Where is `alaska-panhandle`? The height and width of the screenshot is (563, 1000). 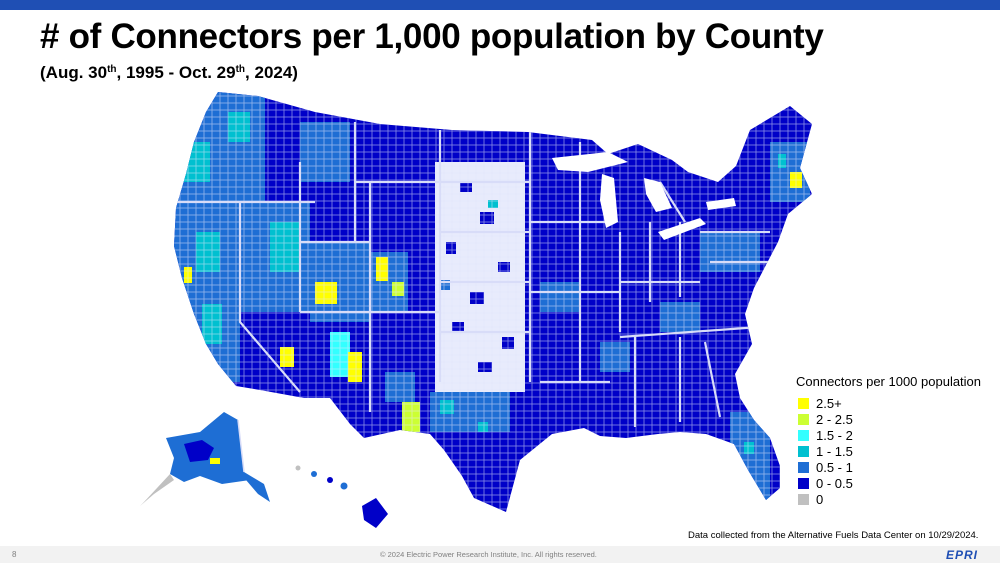
alaska-panhandle is located at coordinates (257, 487).